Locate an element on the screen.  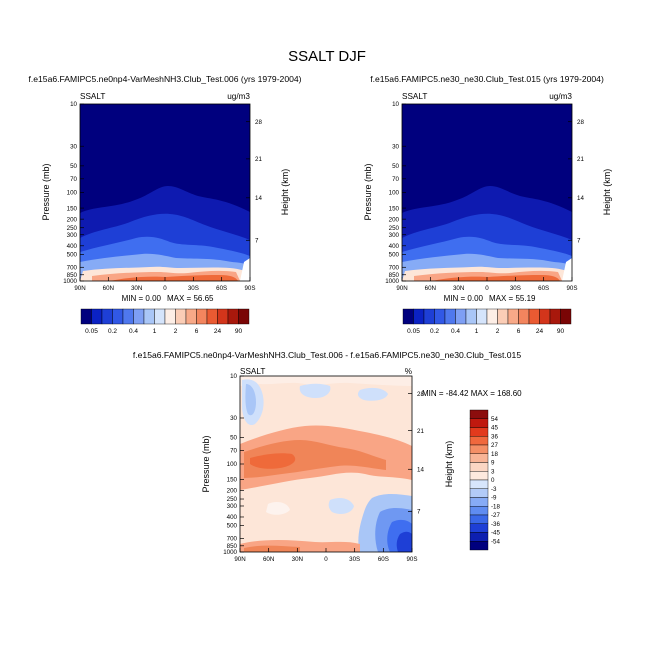
y-right-tick-label: 7 is located at coordinates (419, 512).